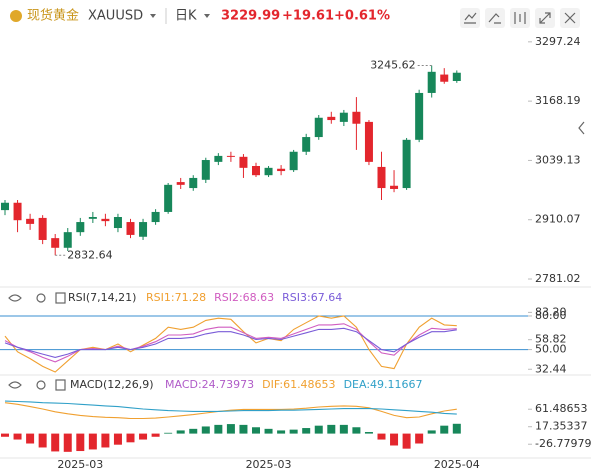 The width and height of the screenshot is (591, 475). Describe the element at coordinates (457, 464) in the screenshot. I see `x-tick-label: 2025-04` at that location.